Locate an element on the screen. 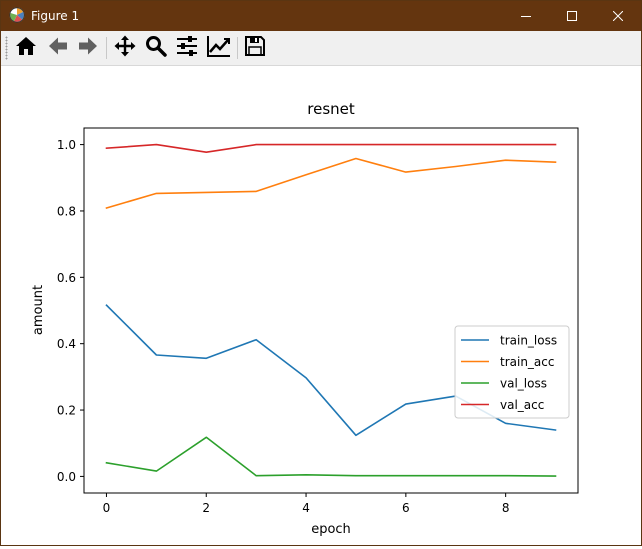  save-button is located at coordinates (255, 48).